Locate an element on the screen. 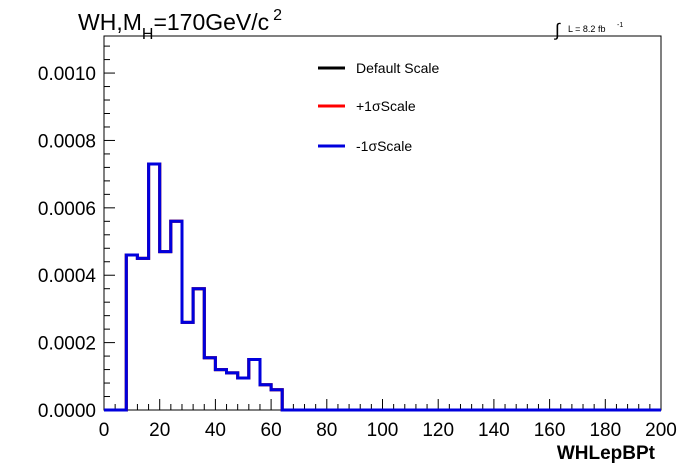 The height and width of the screenshot is (472, 696). y-tick-label: 0.0004 is located at coordinates (67, 276).